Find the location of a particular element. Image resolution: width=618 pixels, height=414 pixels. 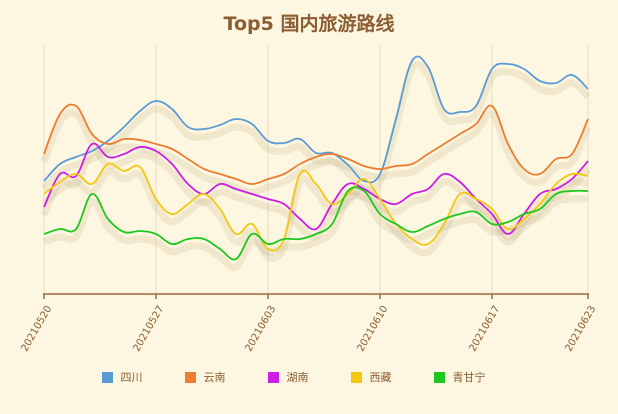

x-axis-ticks is located at coordinates (316, 296).